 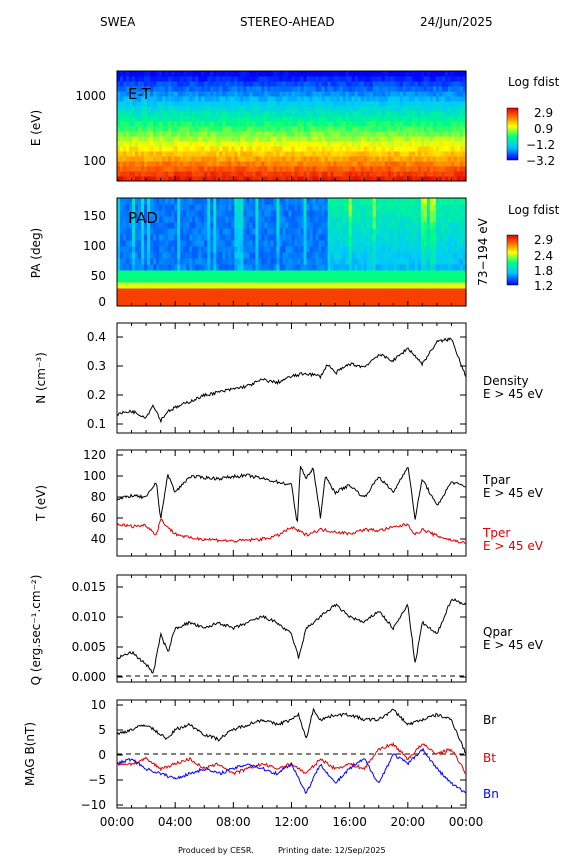 I want to click on colorbar1-tick-3: −3.2, so click(x=540, y=161).